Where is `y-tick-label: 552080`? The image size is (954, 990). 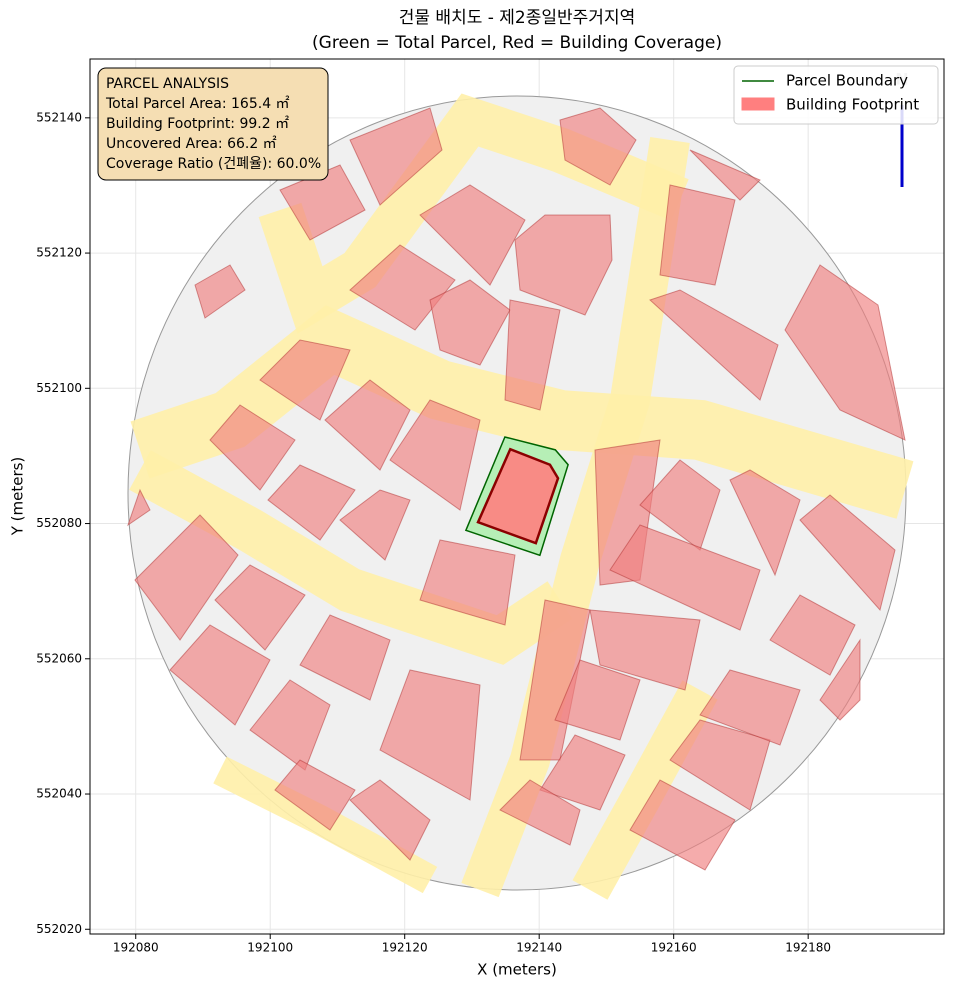
y-tick-label: 552080 is located at coordinates (59, 523).